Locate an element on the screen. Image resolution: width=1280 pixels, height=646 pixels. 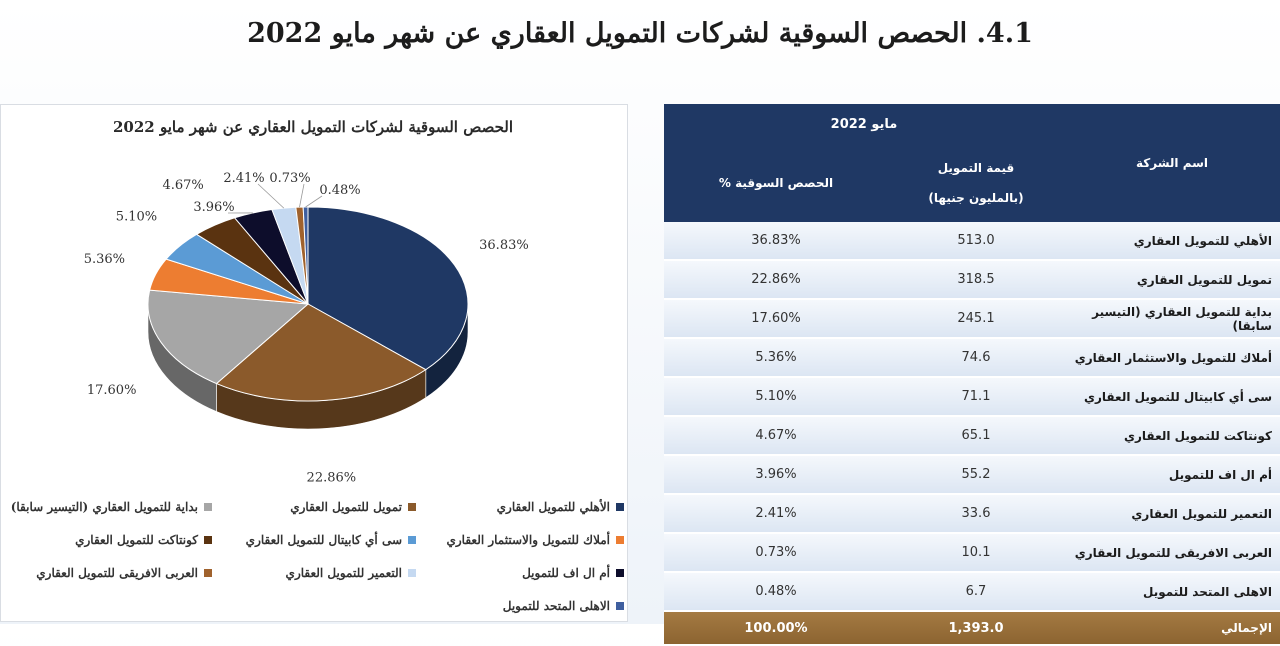
total-value: 1,393.0 is located at coordinates (976, 628).